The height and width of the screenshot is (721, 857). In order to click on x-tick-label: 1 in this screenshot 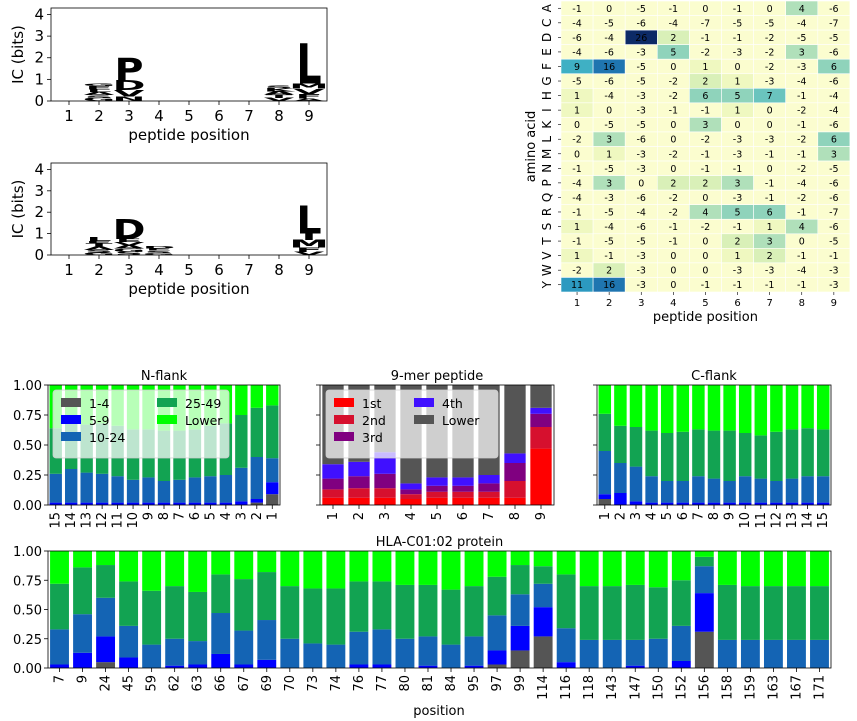, I will do `click(333, 516)`.